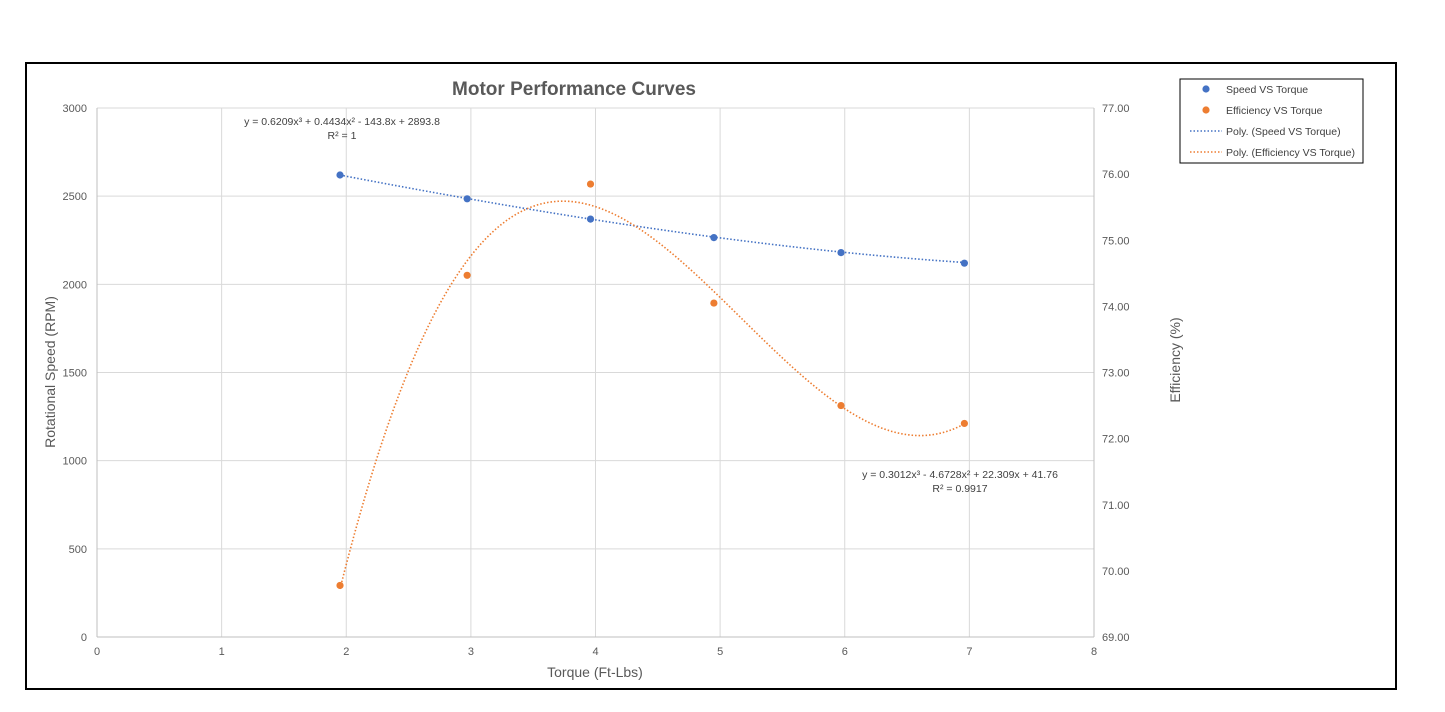  Describe the element at coordinates (222, 652) in the screenshot. I see `x-tick-label: 1` at that location.